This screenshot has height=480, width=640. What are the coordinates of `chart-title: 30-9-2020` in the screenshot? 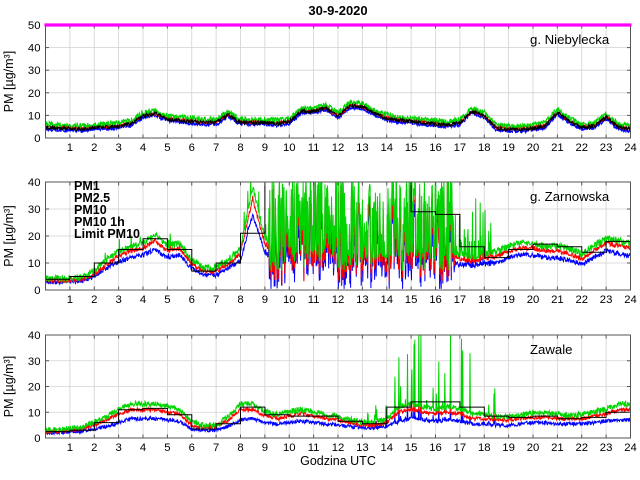 It's located at (337, 10).